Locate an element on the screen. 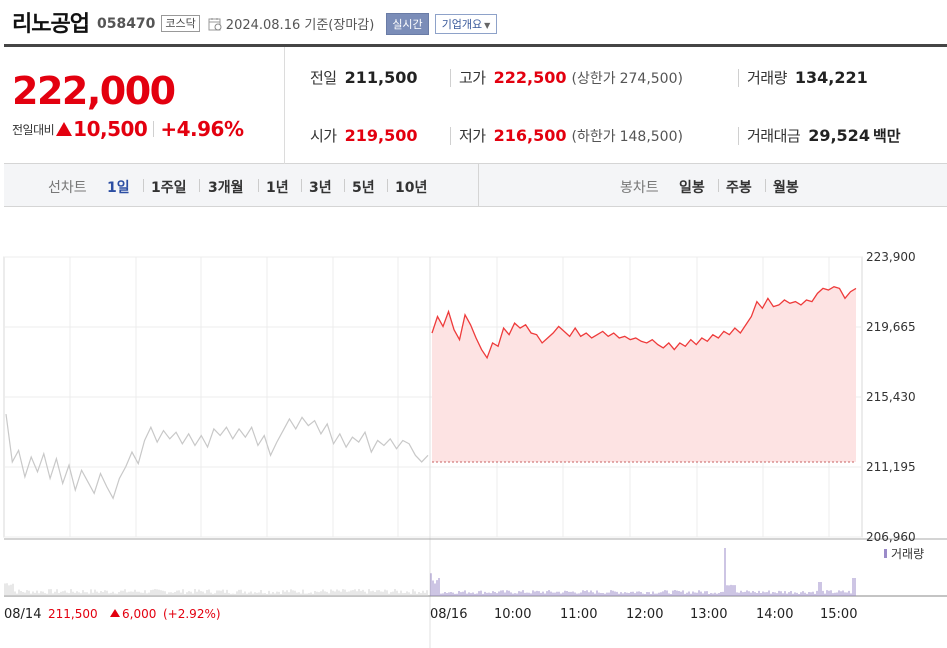  candle-daily: 일봉 is located at coordinates (692, 188).